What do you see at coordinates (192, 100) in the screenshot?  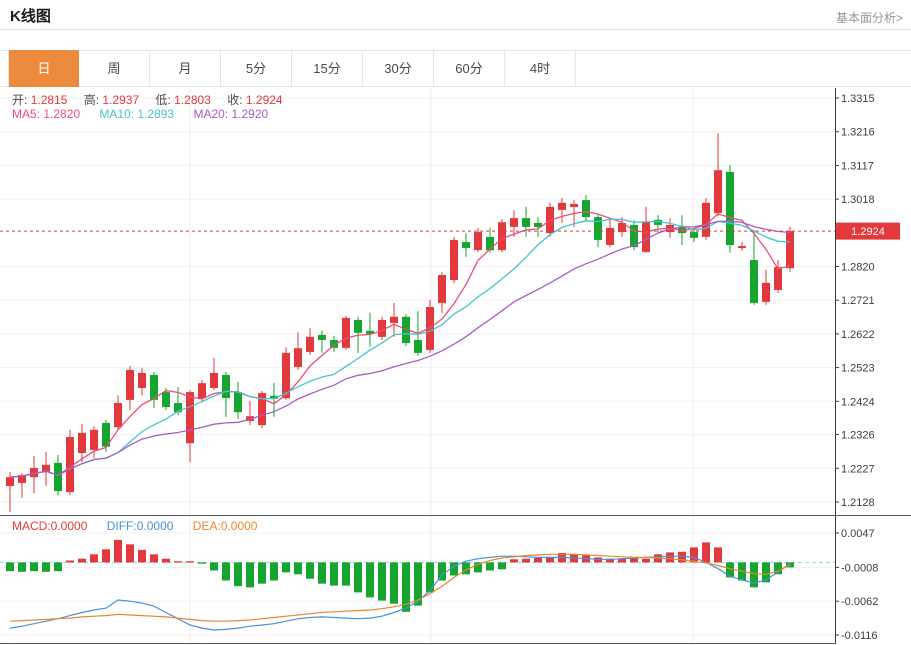 I see `low-value: 1.2803` at bounding box center [192, 100].